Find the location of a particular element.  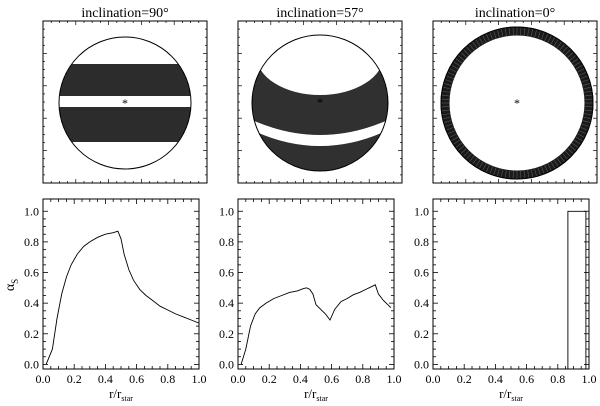

disk-title-0: inclination=90° is located at coordinates (124, 13).